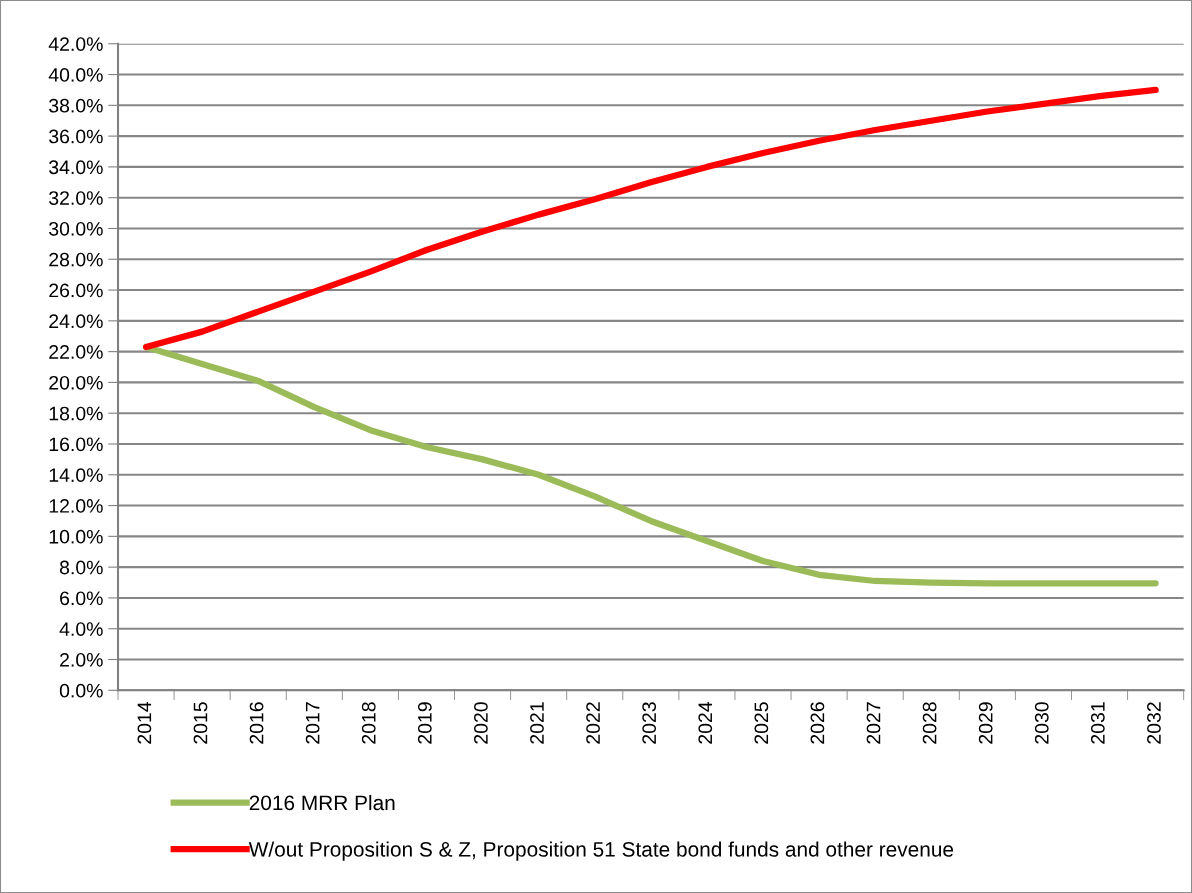 The width and height of the screenshot is (1192, 893). I want to click on y-tick-label: 12.0%, so click(76, 506).